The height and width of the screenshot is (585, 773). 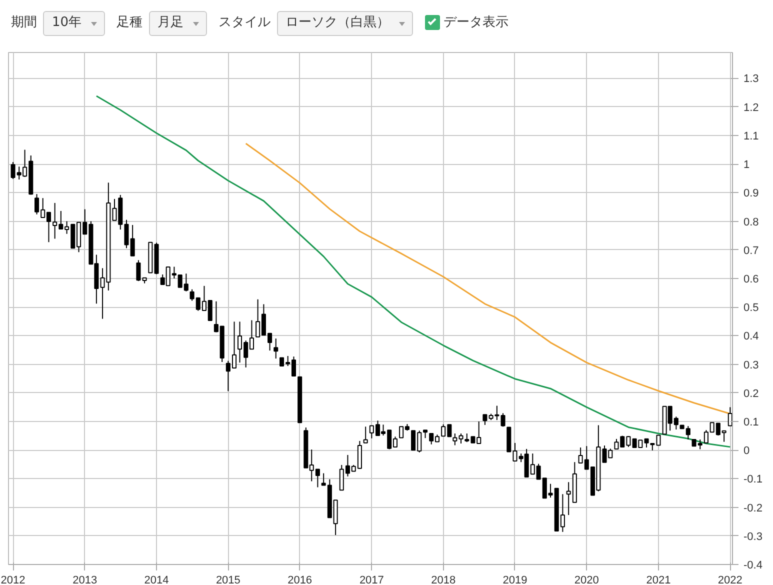 What do you see at coordinates (74, 23) in the screenshot?
I see `text: 10年` at bounding box center [74, 23].